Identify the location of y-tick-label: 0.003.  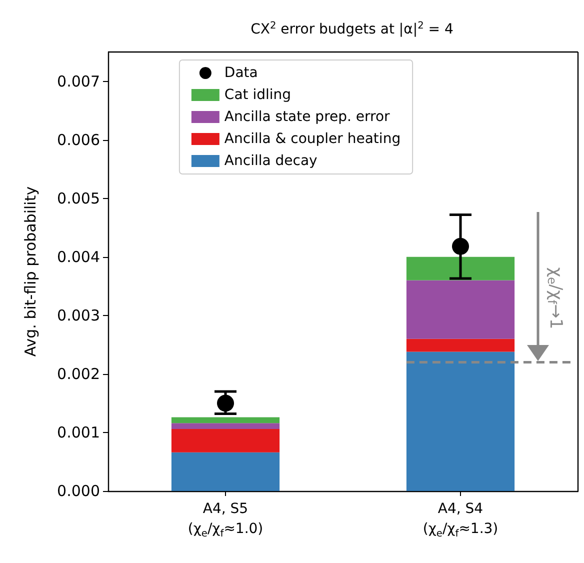
(78, 315).